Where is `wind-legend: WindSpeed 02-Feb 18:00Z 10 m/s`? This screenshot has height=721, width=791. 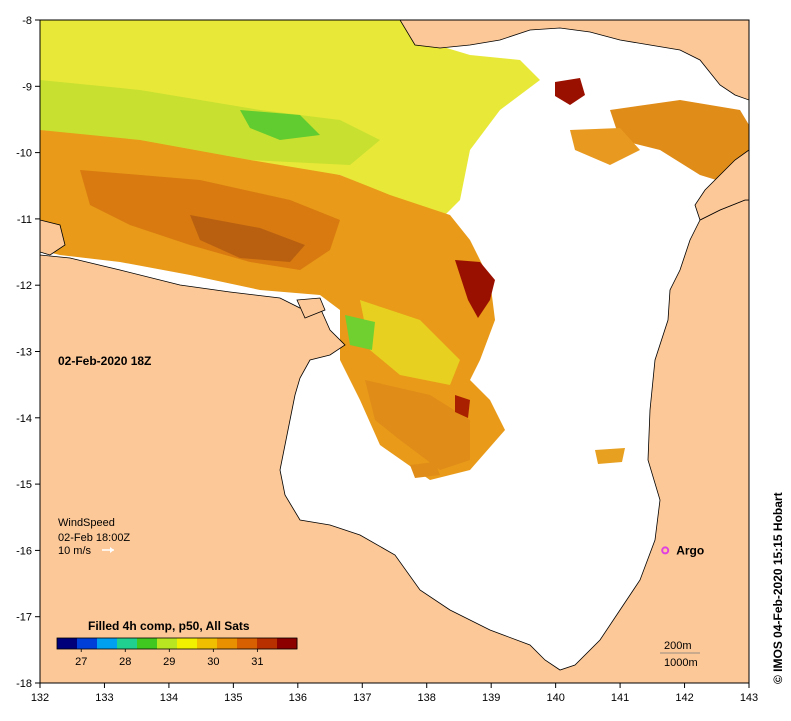 wind-legend: WindSpeed 02-Feb 18:00Z 10 m/s is located at coordinates (94, 537).